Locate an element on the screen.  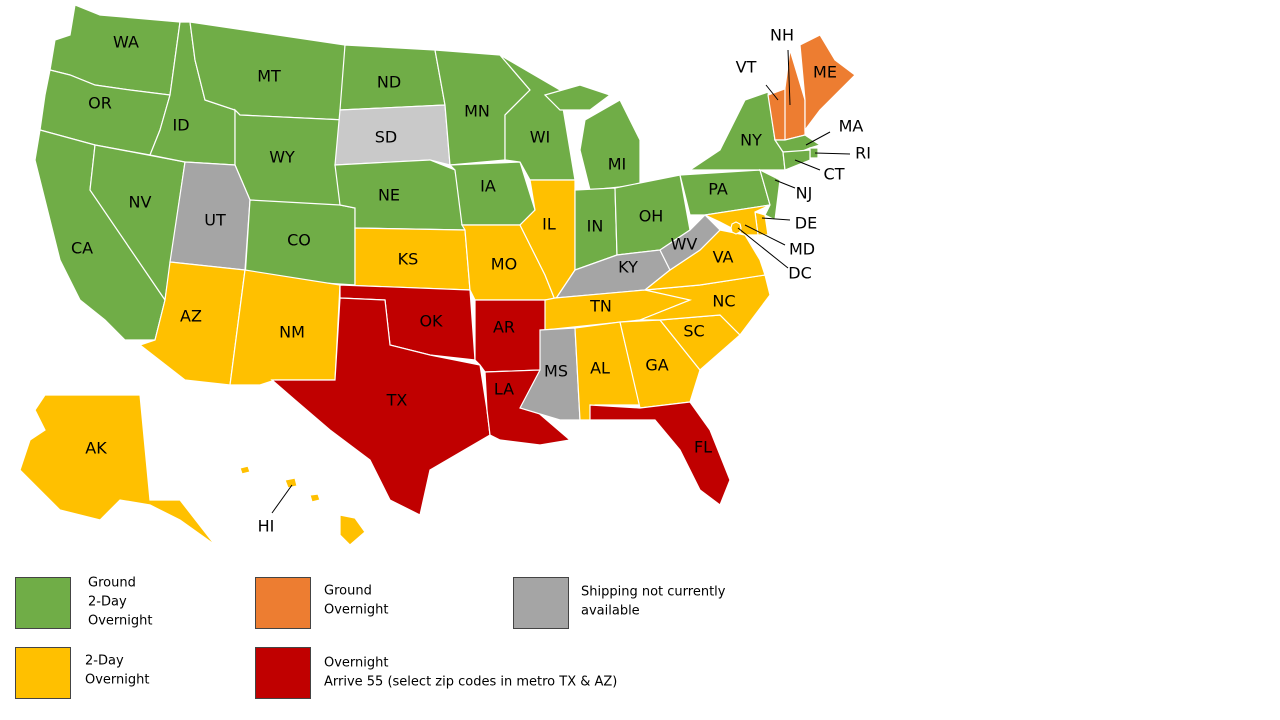
state: SD is located at coordinates (392, 135).